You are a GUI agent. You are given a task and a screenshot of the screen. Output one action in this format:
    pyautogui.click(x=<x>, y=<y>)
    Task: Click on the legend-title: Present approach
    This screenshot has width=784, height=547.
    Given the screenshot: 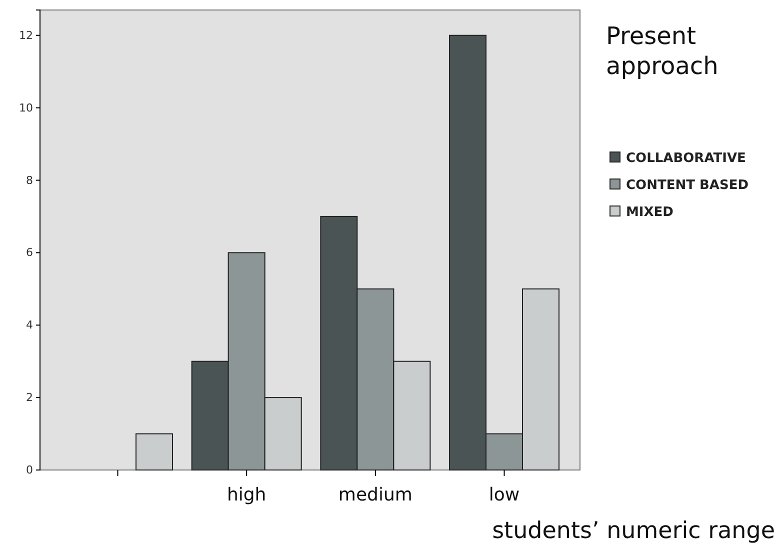 What is the action you would take?
    pyautogui.click(x=662, y=51)
    